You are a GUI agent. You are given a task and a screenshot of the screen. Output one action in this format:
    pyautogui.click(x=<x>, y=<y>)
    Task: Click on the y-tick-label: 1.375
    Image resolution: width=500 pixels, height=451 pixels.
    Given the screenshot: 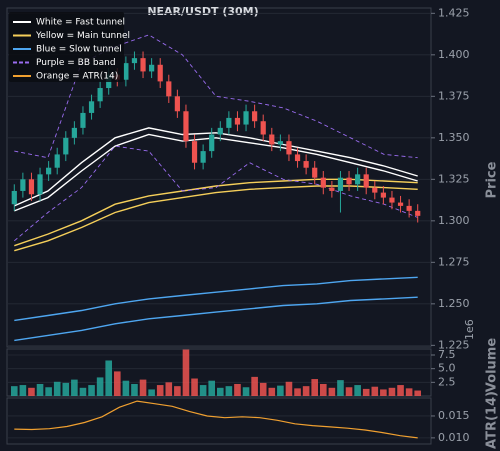 What is the action you would take?
    pyautogui.click(x=454, y=95)
    